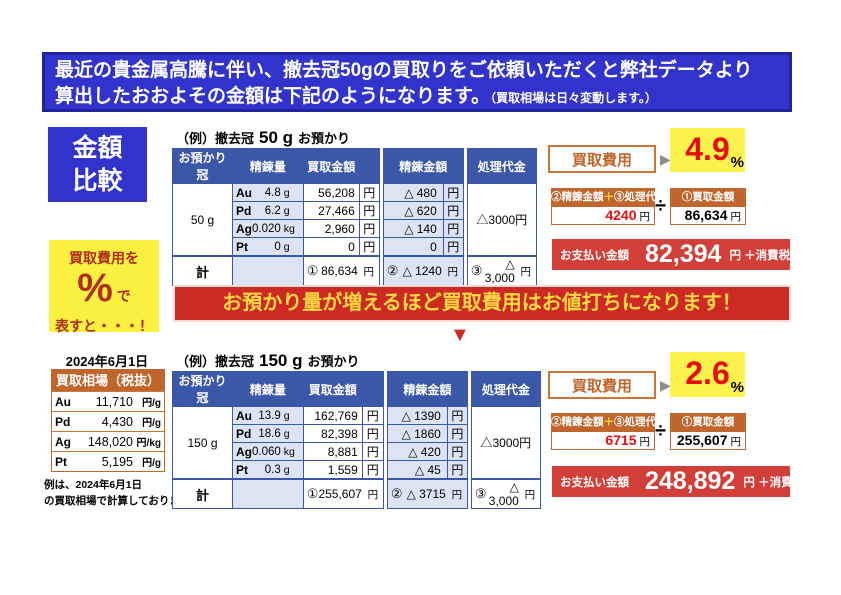 The height and width of the screenshot is (595, 841). What do you see at coordinates (215, 138) in the screenshot?
I see `title-prefix: （例）撤去冠` at bounding box center [215, 138].